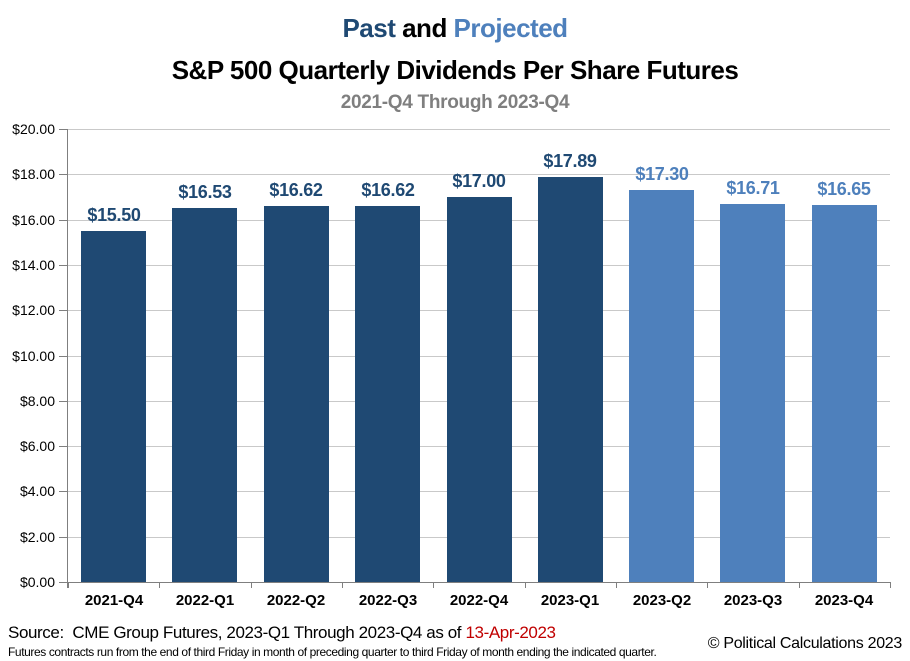  I want to click on bar-2023-Q4, so click(844, 393).